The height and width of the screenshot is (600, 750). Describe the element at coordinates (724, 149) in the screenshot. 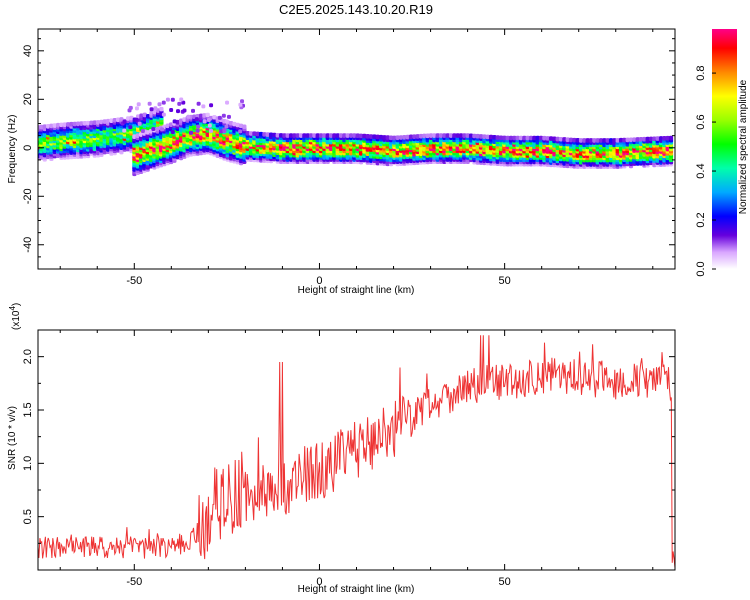

I see `colorbar-gradient` at that location.